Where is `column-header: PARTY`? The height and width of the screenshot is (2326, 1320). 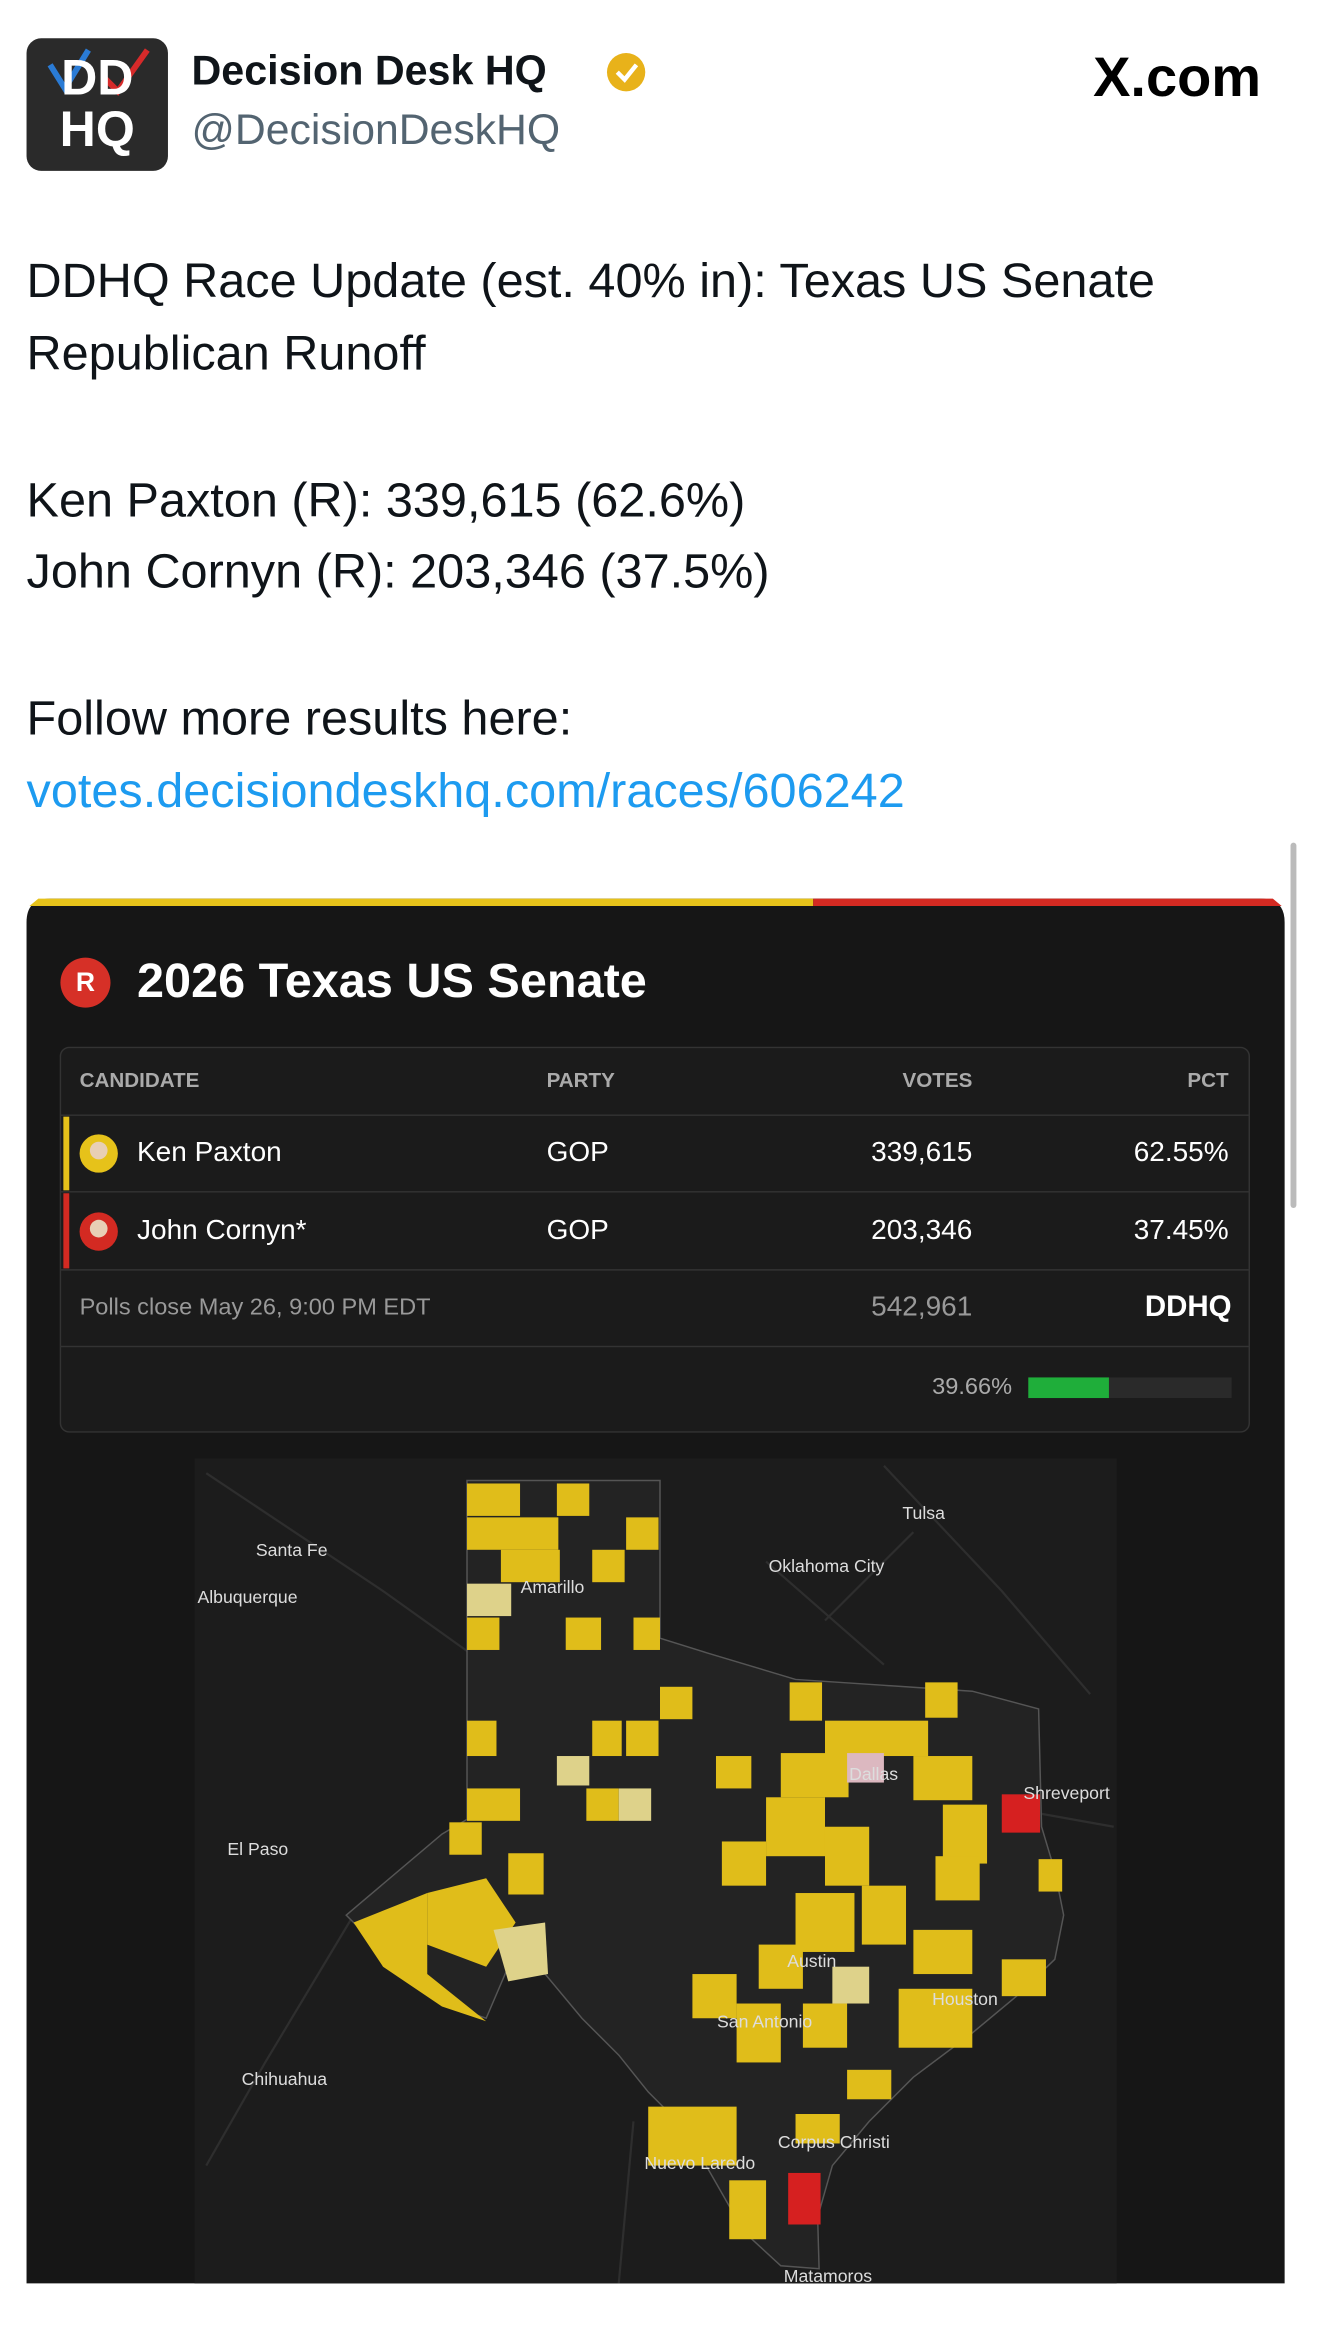 column-header: PARTY is located at coordinates (581, 1080).